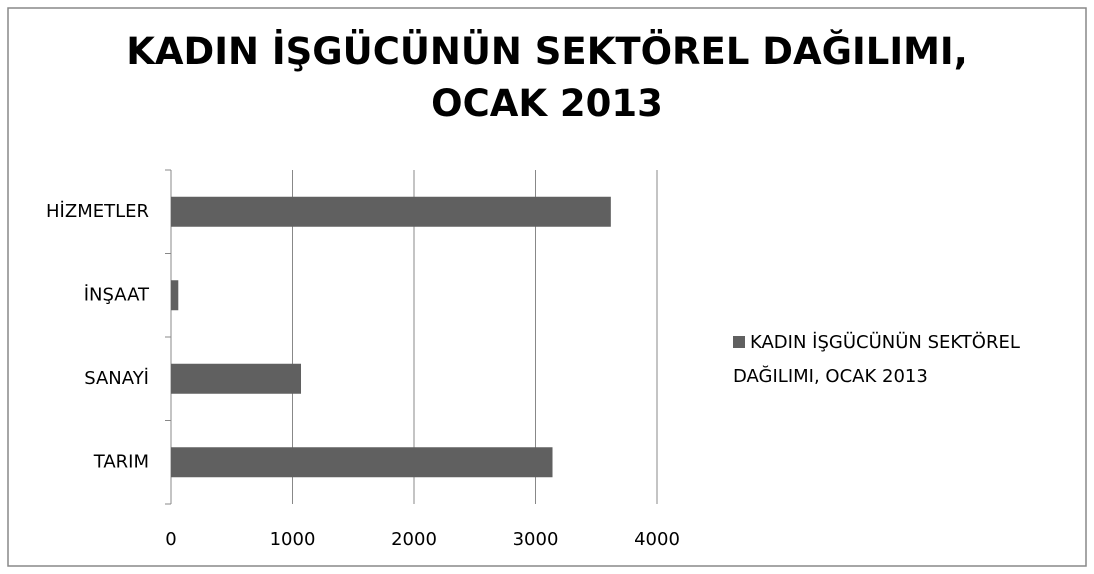 The height and width of the screenshot is (574, 1094). Describe the element at coordinates (293, 539) in the screenshot. I see `x-tick-label: 1000` at that location.